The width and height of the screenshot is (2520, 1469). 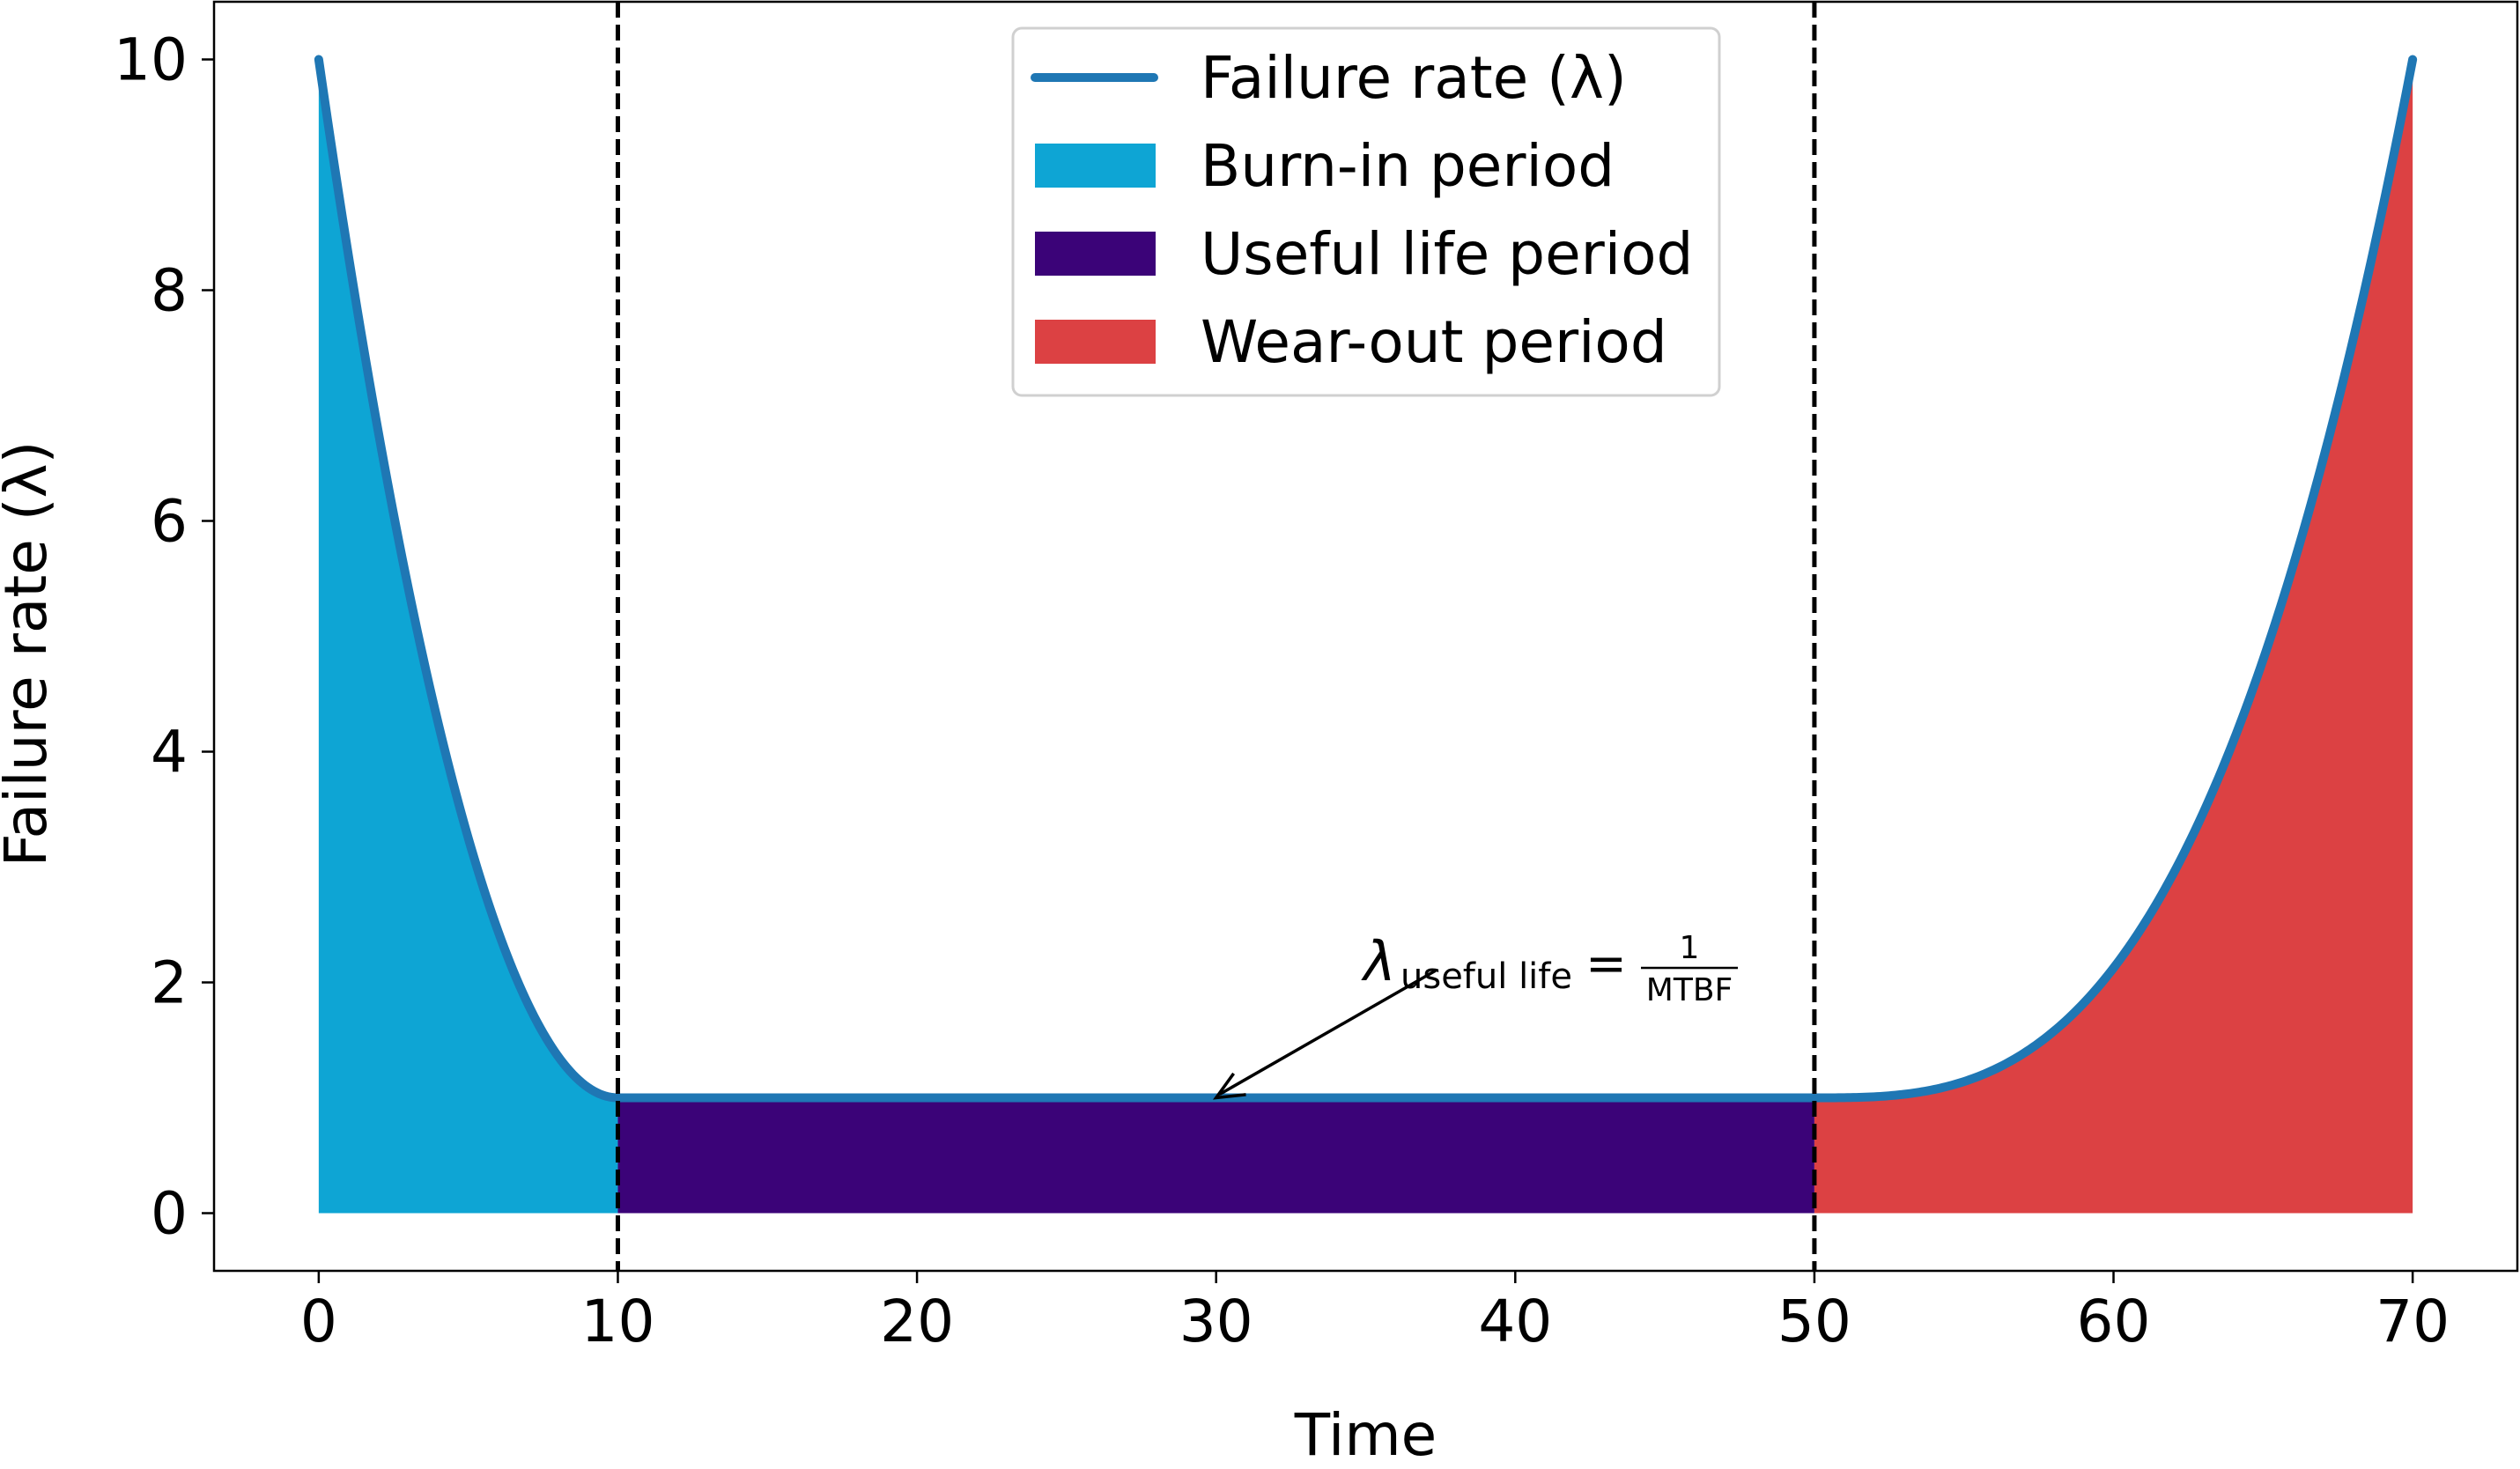 What do you see at coordinates (1229, 1086) in the screenshot?
I see `annotation-arrow-head` at bounding box center [1229, 1086].